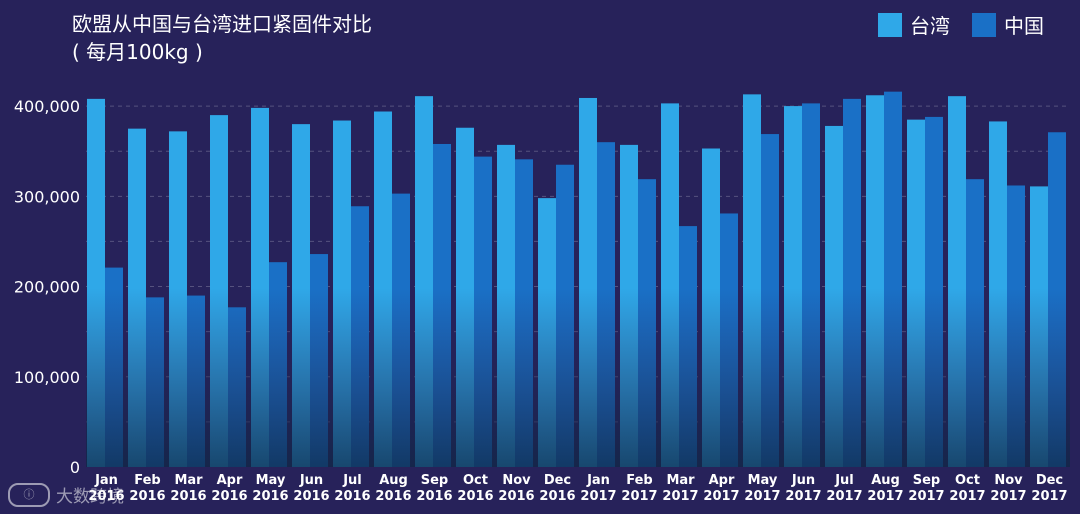 Image resolution: width=1080 pixels, height=514 pixels. I want to click on legend-item-china: 中国, so click(1008, 24).